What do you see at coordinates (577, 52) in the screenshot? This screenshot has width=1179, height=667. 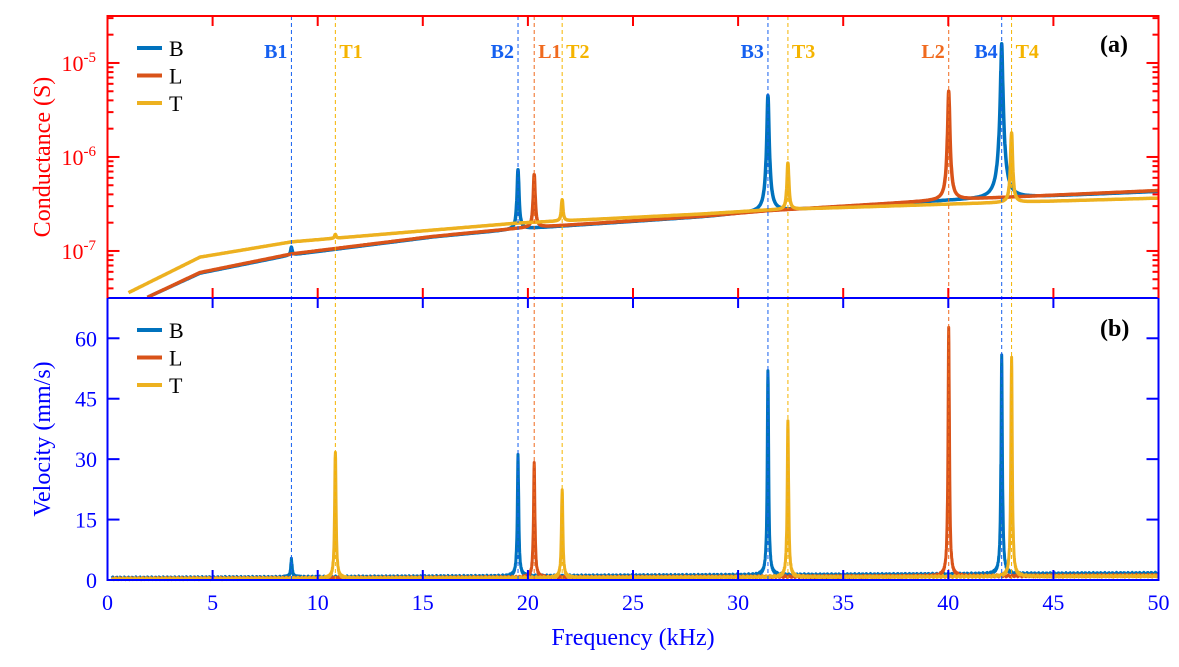 I see `mode-marker-label-T2: T2` at bounding box center [577, 52].